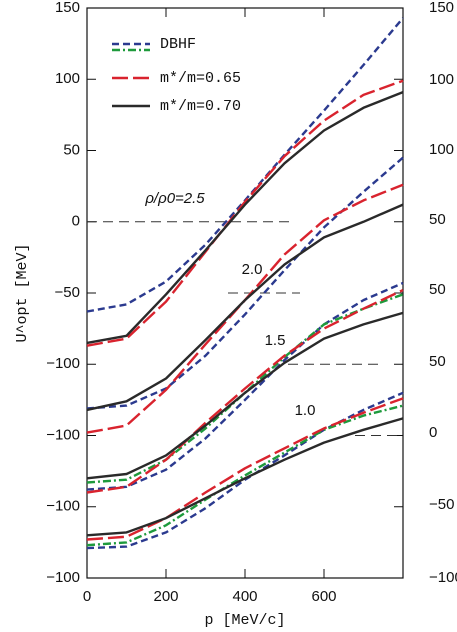 This screenshot has width=457, height=632. Describe the element at coordinates (275, 340) in the screenshot. I see `group-label: 1.5` at that location.